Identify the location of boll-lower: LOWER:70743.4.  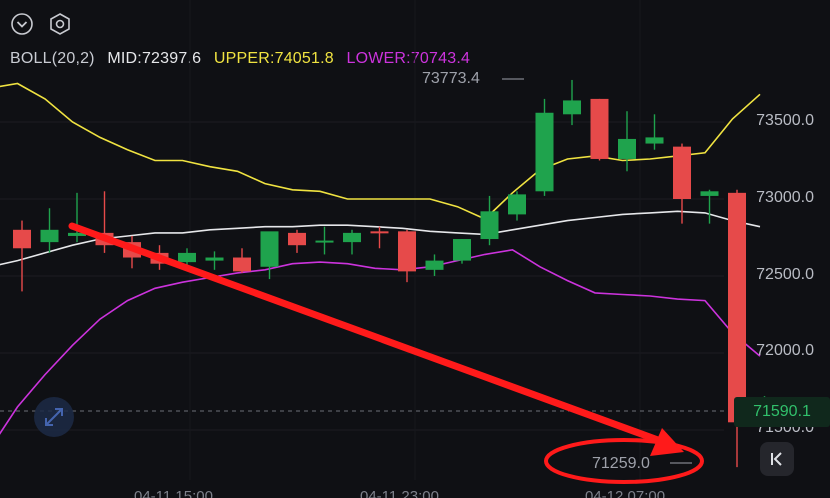
(408, 58).